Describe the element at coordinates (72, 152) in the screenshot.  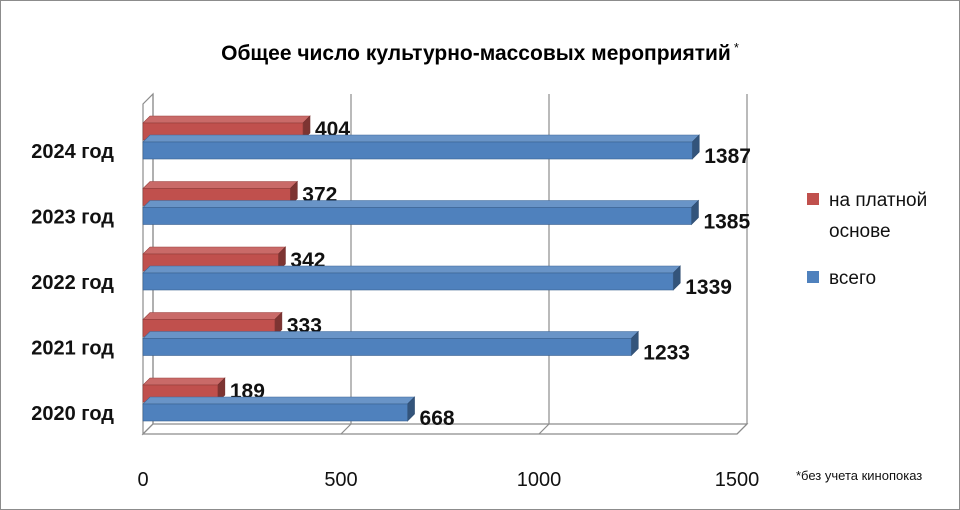
I see `y-category-label: 2024 год` at that location.